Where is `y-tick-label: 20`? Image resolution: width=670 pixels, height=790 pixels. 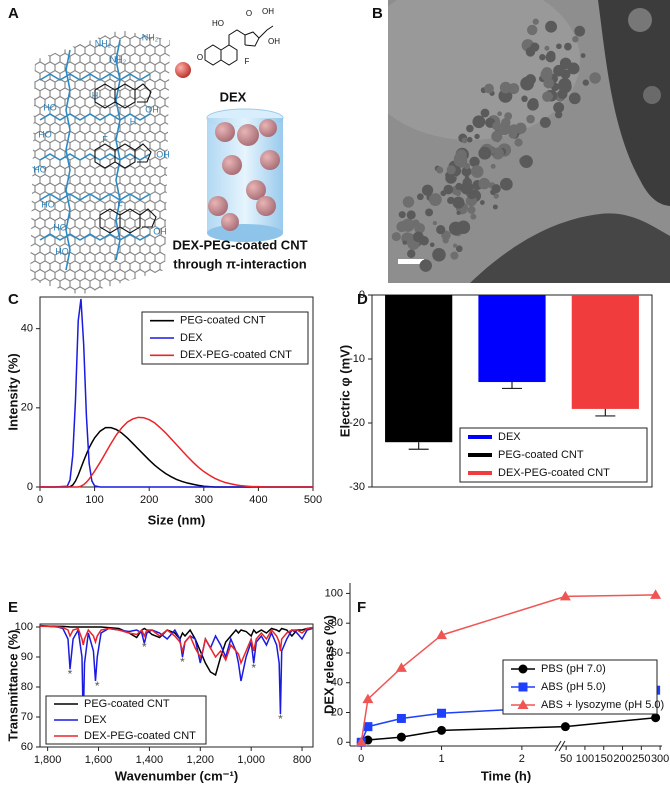 y-tick-label: 20 is located at coordinates (337, 712).